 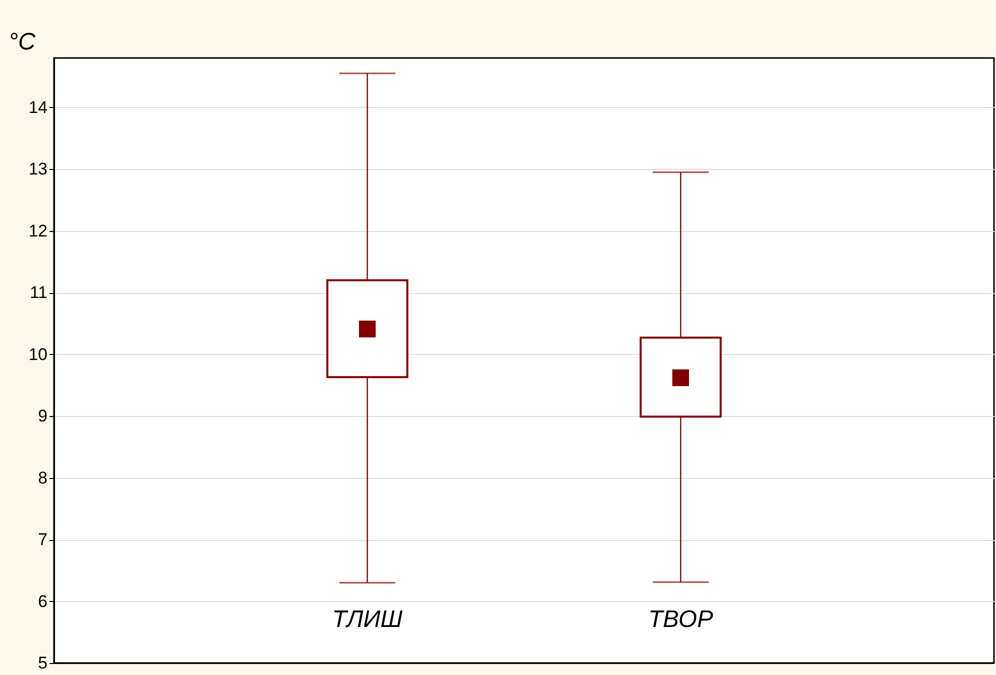 I want to click on y-tick-label: 14, so click(x=38, y=107).